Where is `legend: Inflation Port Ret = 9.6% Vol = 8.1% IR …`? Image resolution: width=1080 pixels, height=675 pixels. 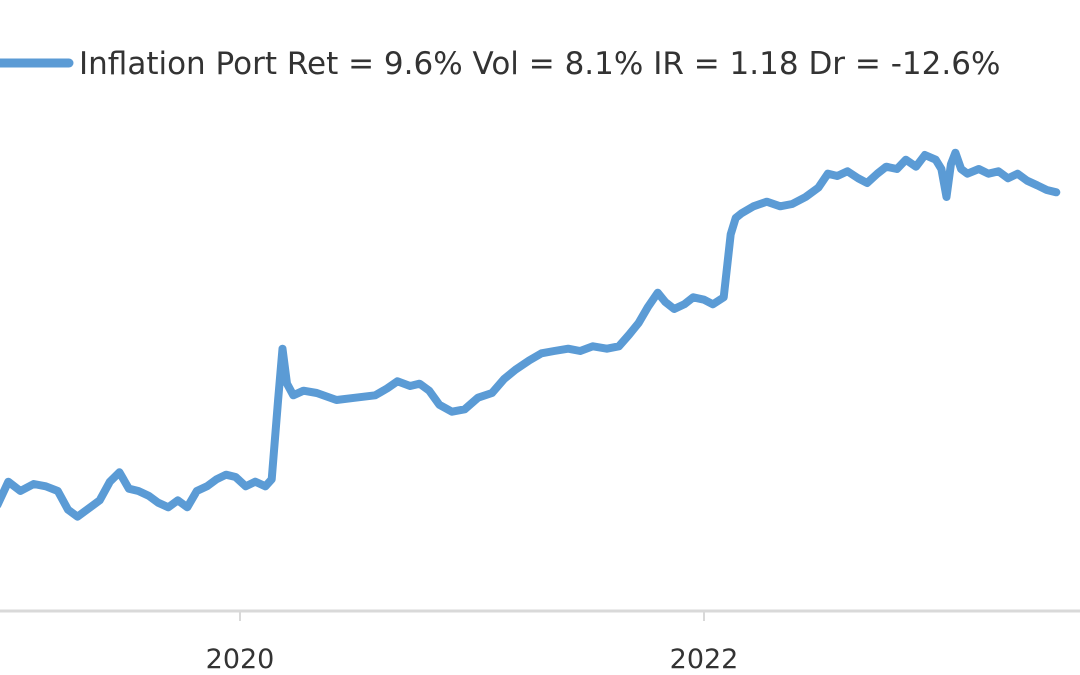 legend: Inflation Port Ret = 9.6% Vol = 8.1% IR … is located at coordinates (500, 64).